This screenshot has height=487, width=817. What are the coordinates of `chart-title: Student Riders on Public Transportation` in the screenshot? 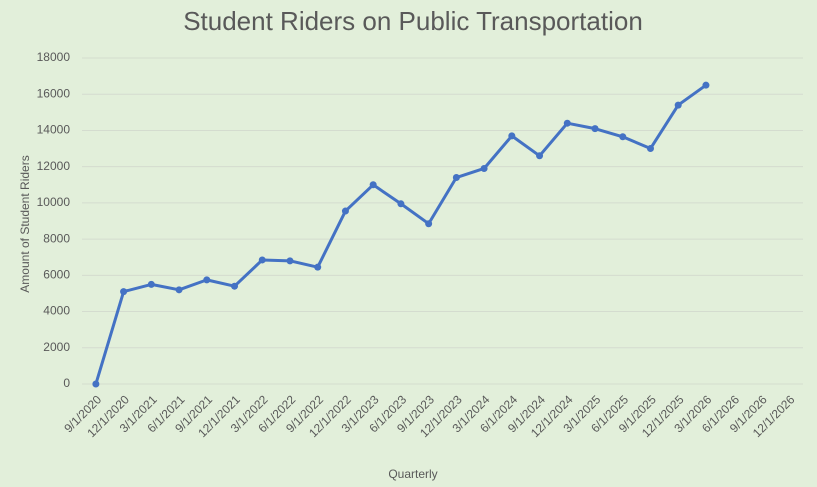 It's located at (413, 21).